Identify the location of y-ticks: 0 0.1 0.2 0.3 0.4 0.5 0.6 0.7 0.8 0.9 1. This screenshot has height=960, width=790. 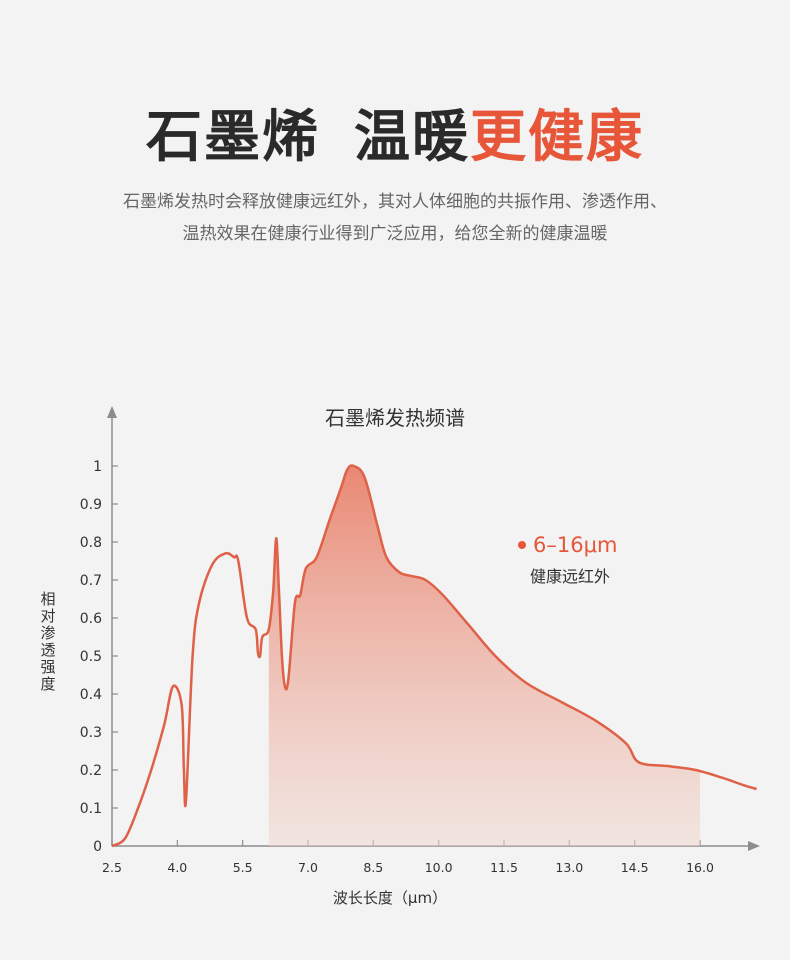
(99, 657).